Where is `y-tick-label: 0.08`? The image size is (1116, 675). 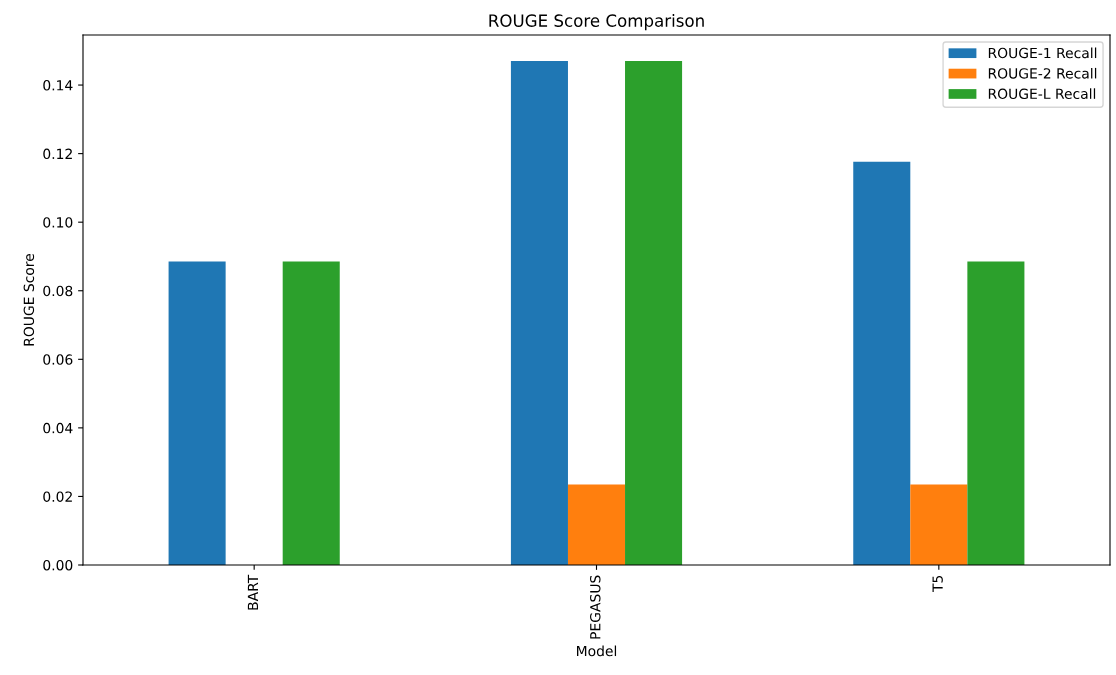
y-tick-label: 0.08 is located at coordinates (58, 291).